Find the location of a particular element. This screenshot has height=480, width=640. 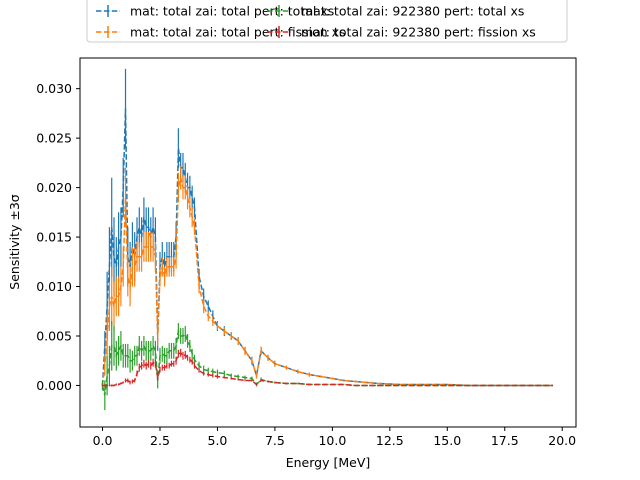

y-tick-label: 0.030 is located at coordinates (54, 88).